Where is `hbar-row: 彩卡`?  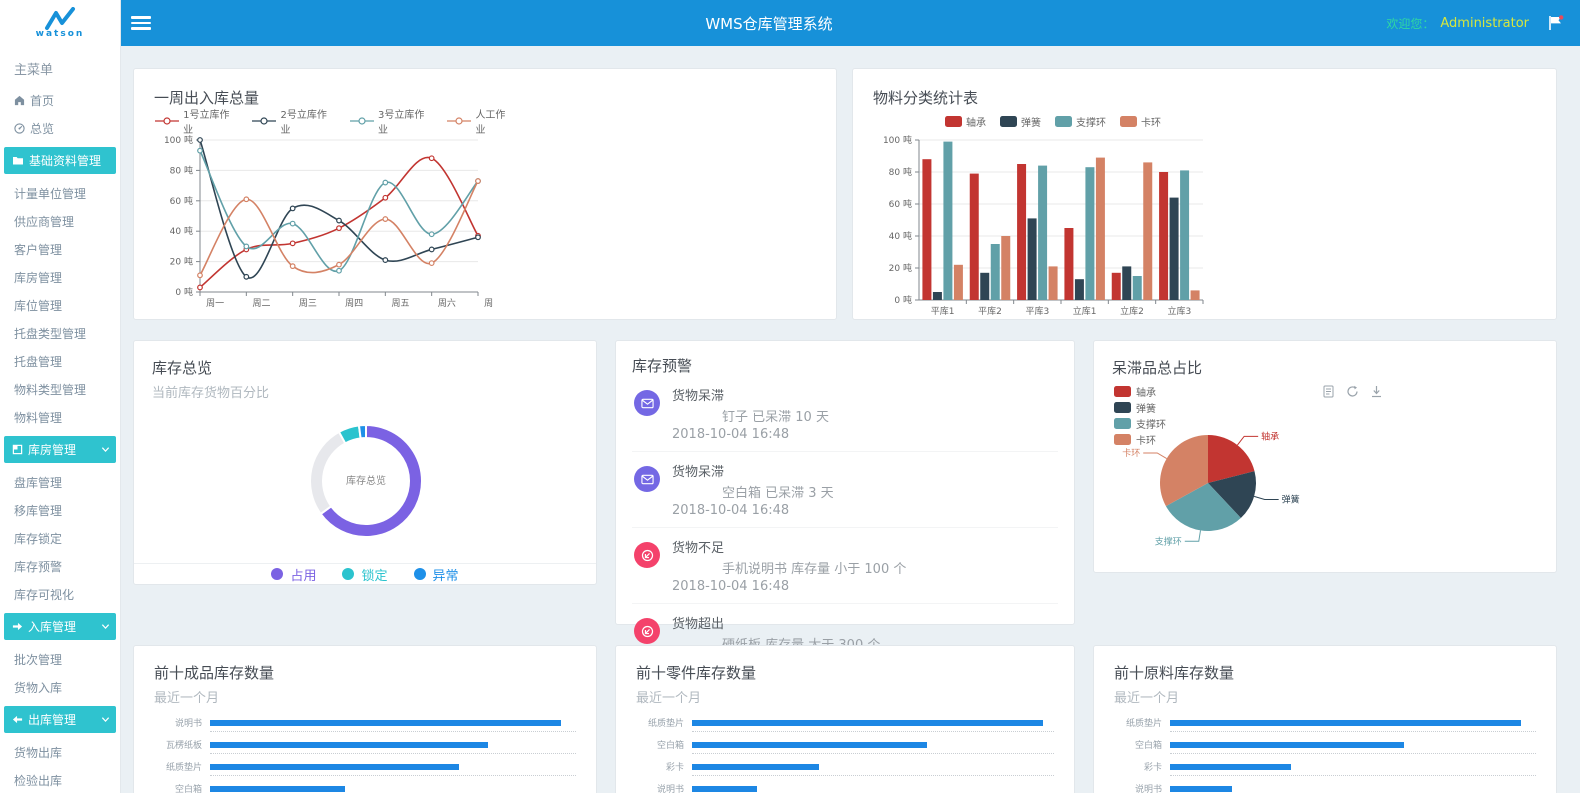 hbar-row: 彩卡 is located at coordinates (845, 775).